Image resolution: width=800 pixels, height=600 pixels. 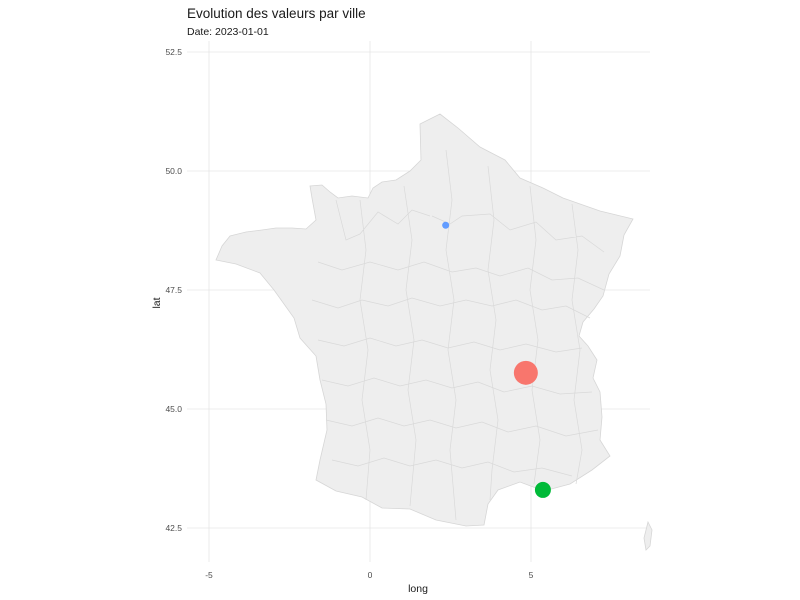 What do you see at coordinates (276, 13) in the screenshot?
I see `chart-title: Evolution des valeurs par ville` at bounding box center [276, 13].